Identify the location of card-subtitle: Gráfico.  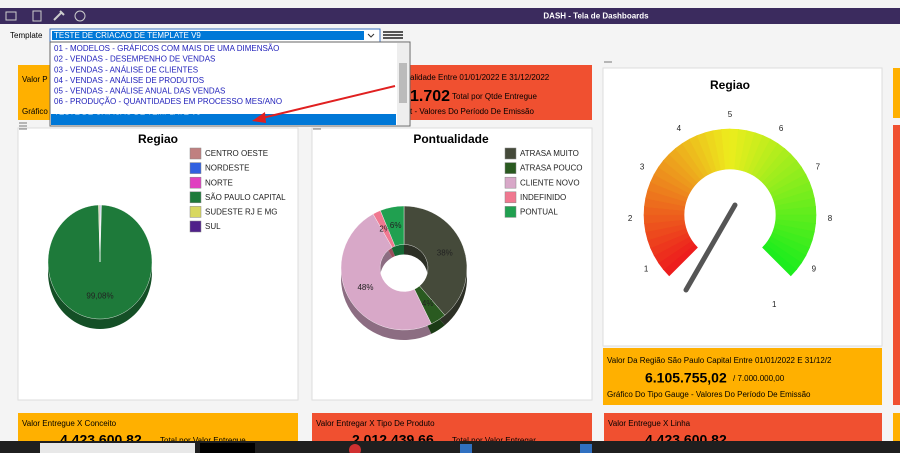
(35, 111).